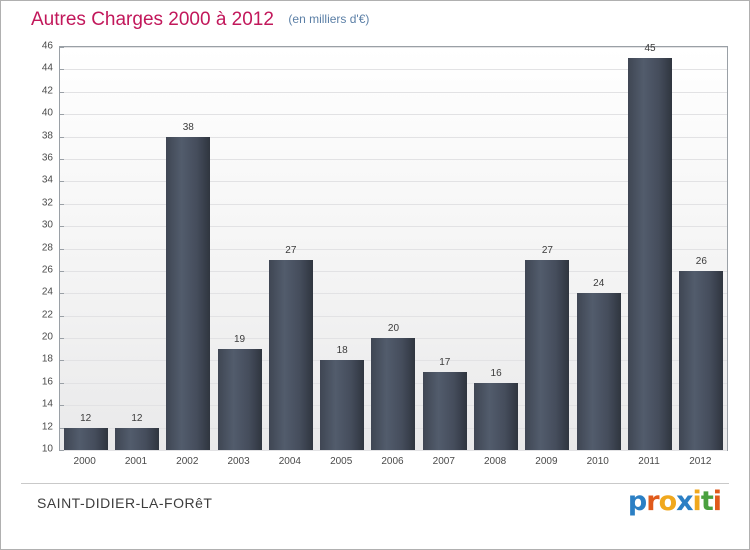 The width and height of the screenshot is (750, 550). What do you see at coordinates (47, 113) in the screenshot?
I see `y-tick-label: 40` at bounding box center [47, 113].